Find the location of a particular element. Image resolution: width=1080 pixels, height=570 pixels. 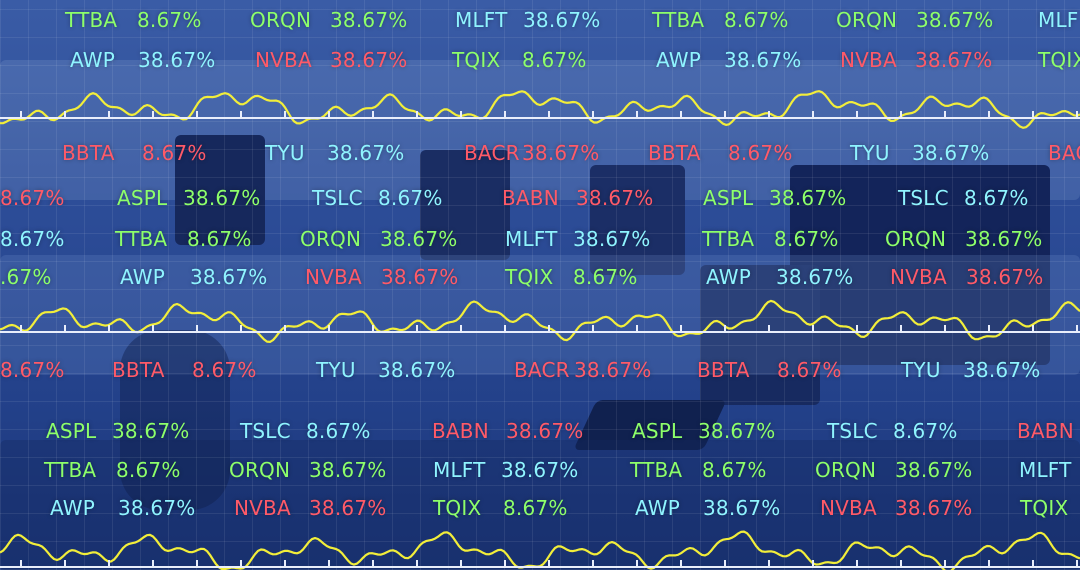

ticker-item: ASPL 38.67% is located at coordinates (188, 198).